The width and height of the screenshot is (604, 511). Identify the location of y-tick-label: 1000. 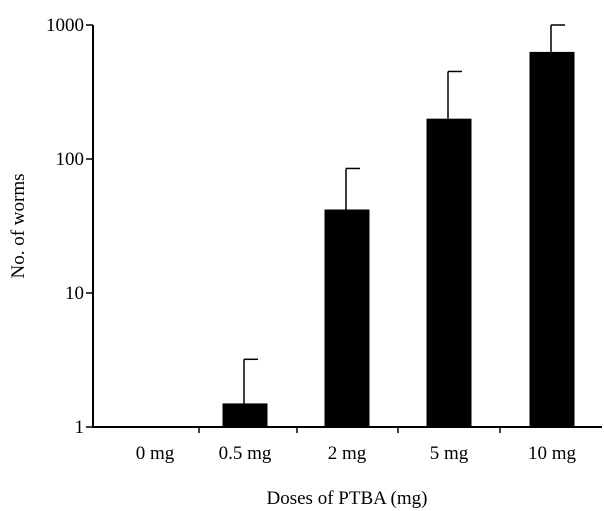
(65, 25).